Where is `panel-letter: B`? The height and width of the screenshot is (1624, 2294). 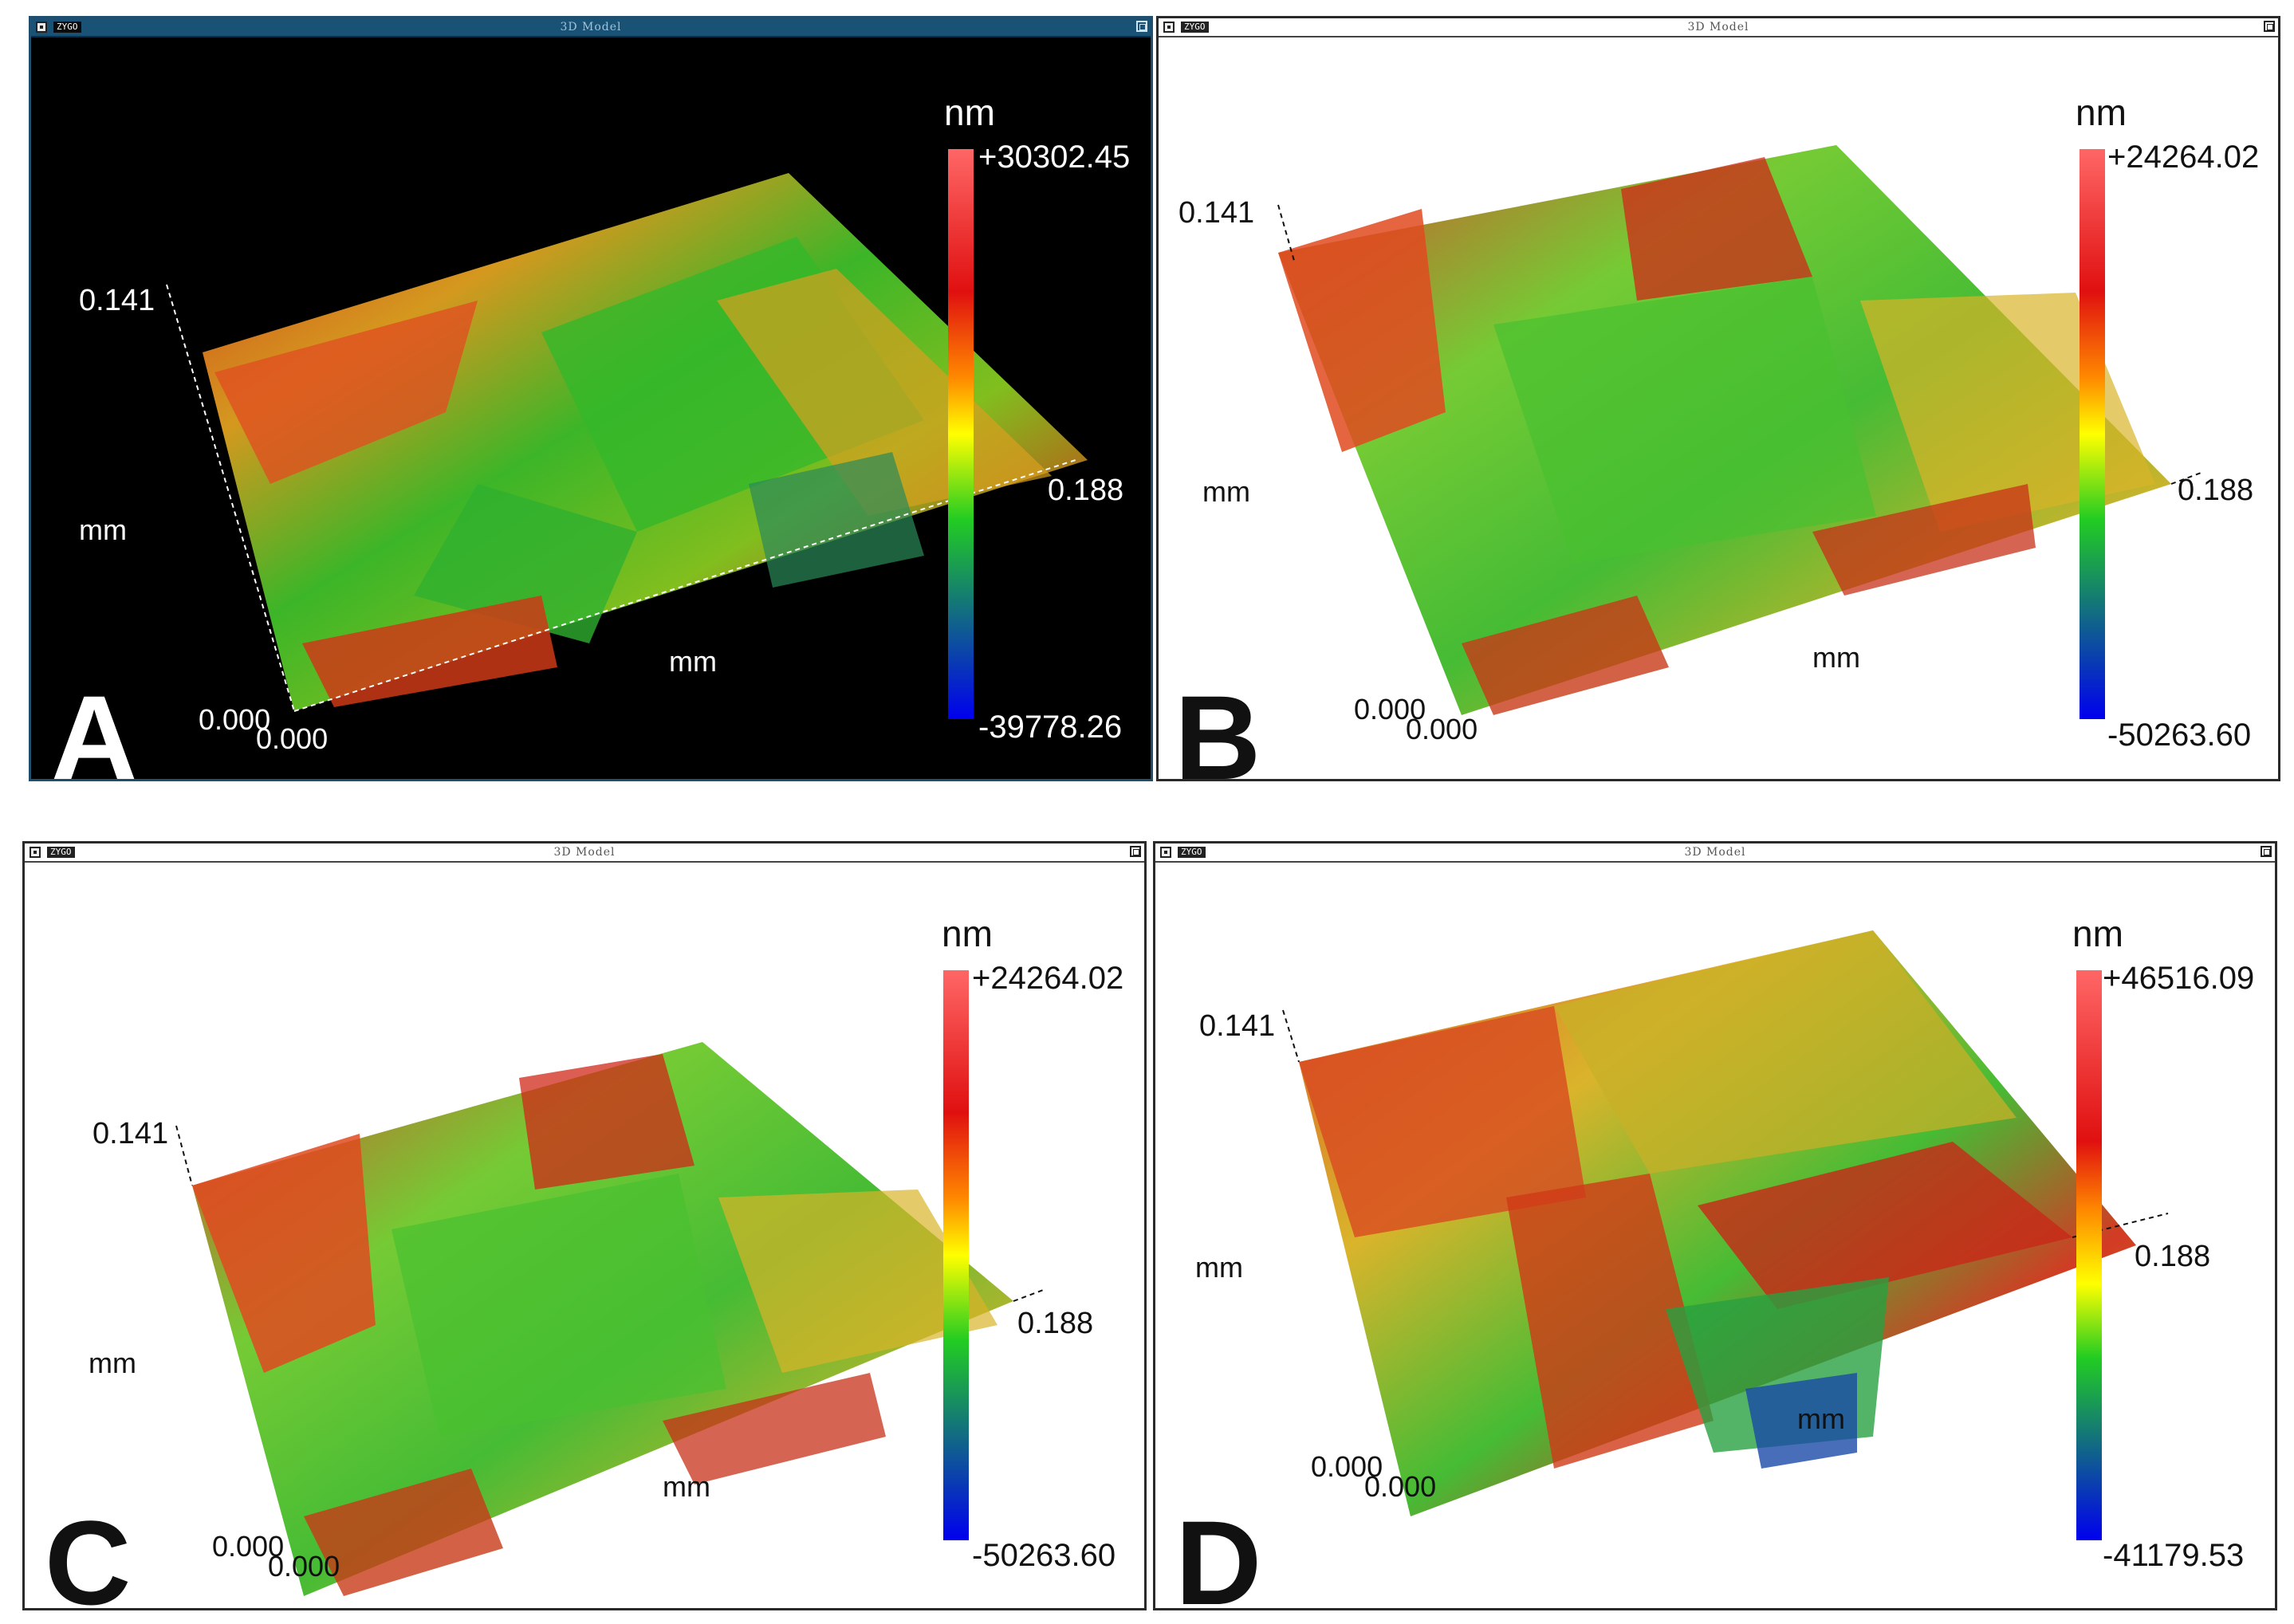 panel-letter: B is located at coordinates (1218, 725).